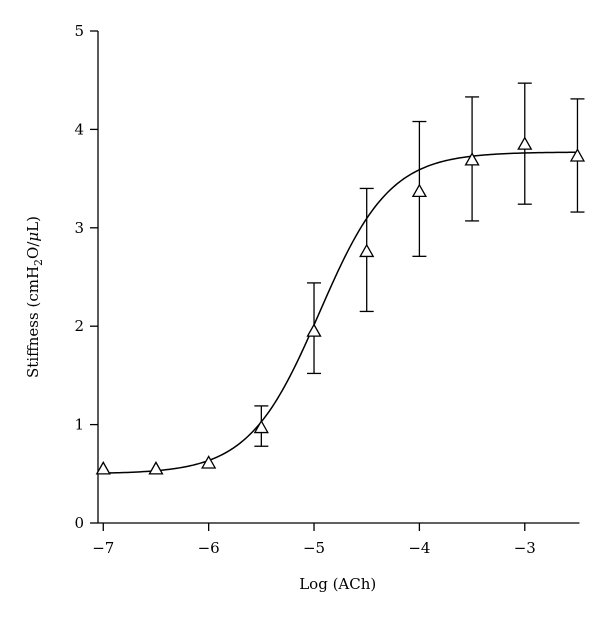  I want to click on y-tick-label: 0, so click(79, 523).